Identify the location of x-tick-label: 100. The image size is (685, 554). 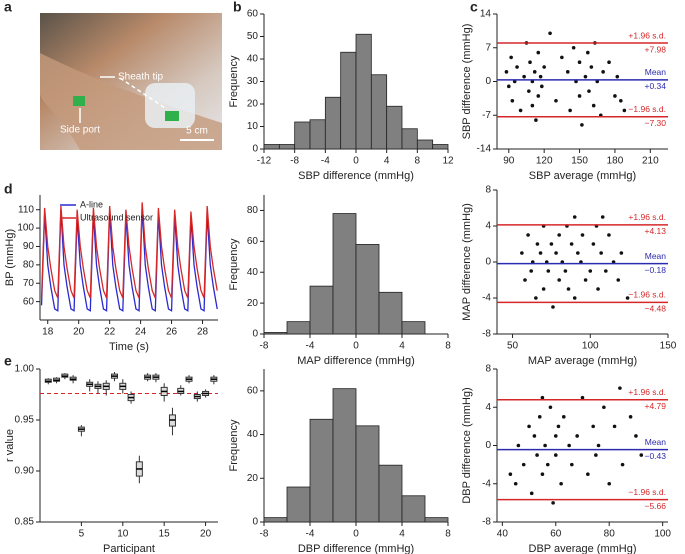
(590, 346).